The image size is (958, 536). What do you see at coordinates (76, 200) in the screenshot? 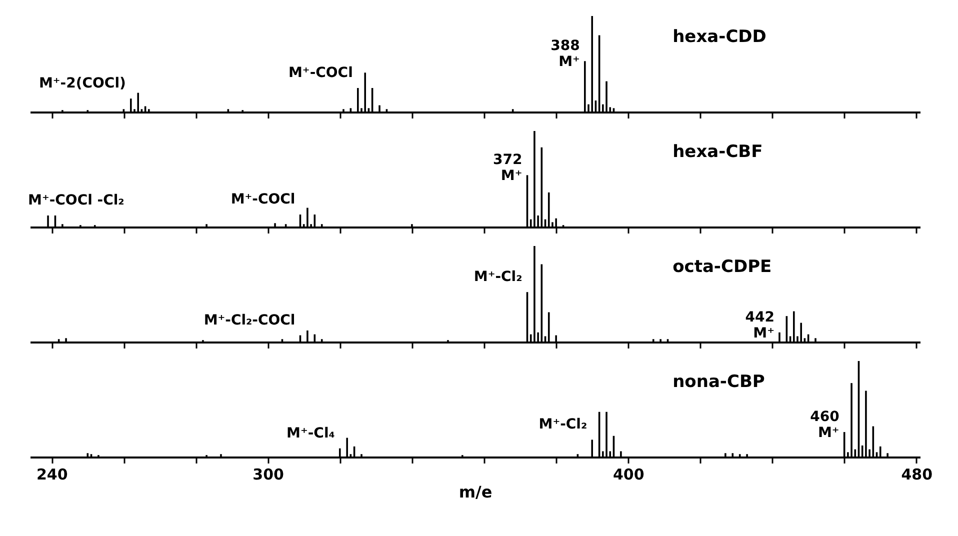
I see `annotation: M⁺-COCl -Cl₂` at bounding box center [76, 200].